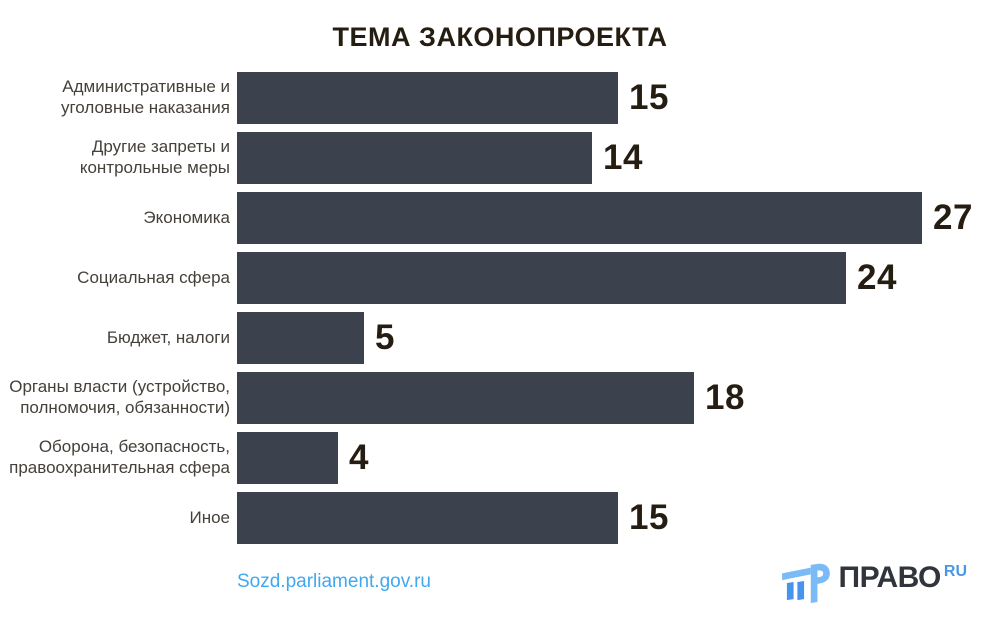 This screenshot has height=625, width=1000. What do you see at coordinates (725, 397) in the screenshot?
I see `value-label: 18` at bounding box center [725, 397].